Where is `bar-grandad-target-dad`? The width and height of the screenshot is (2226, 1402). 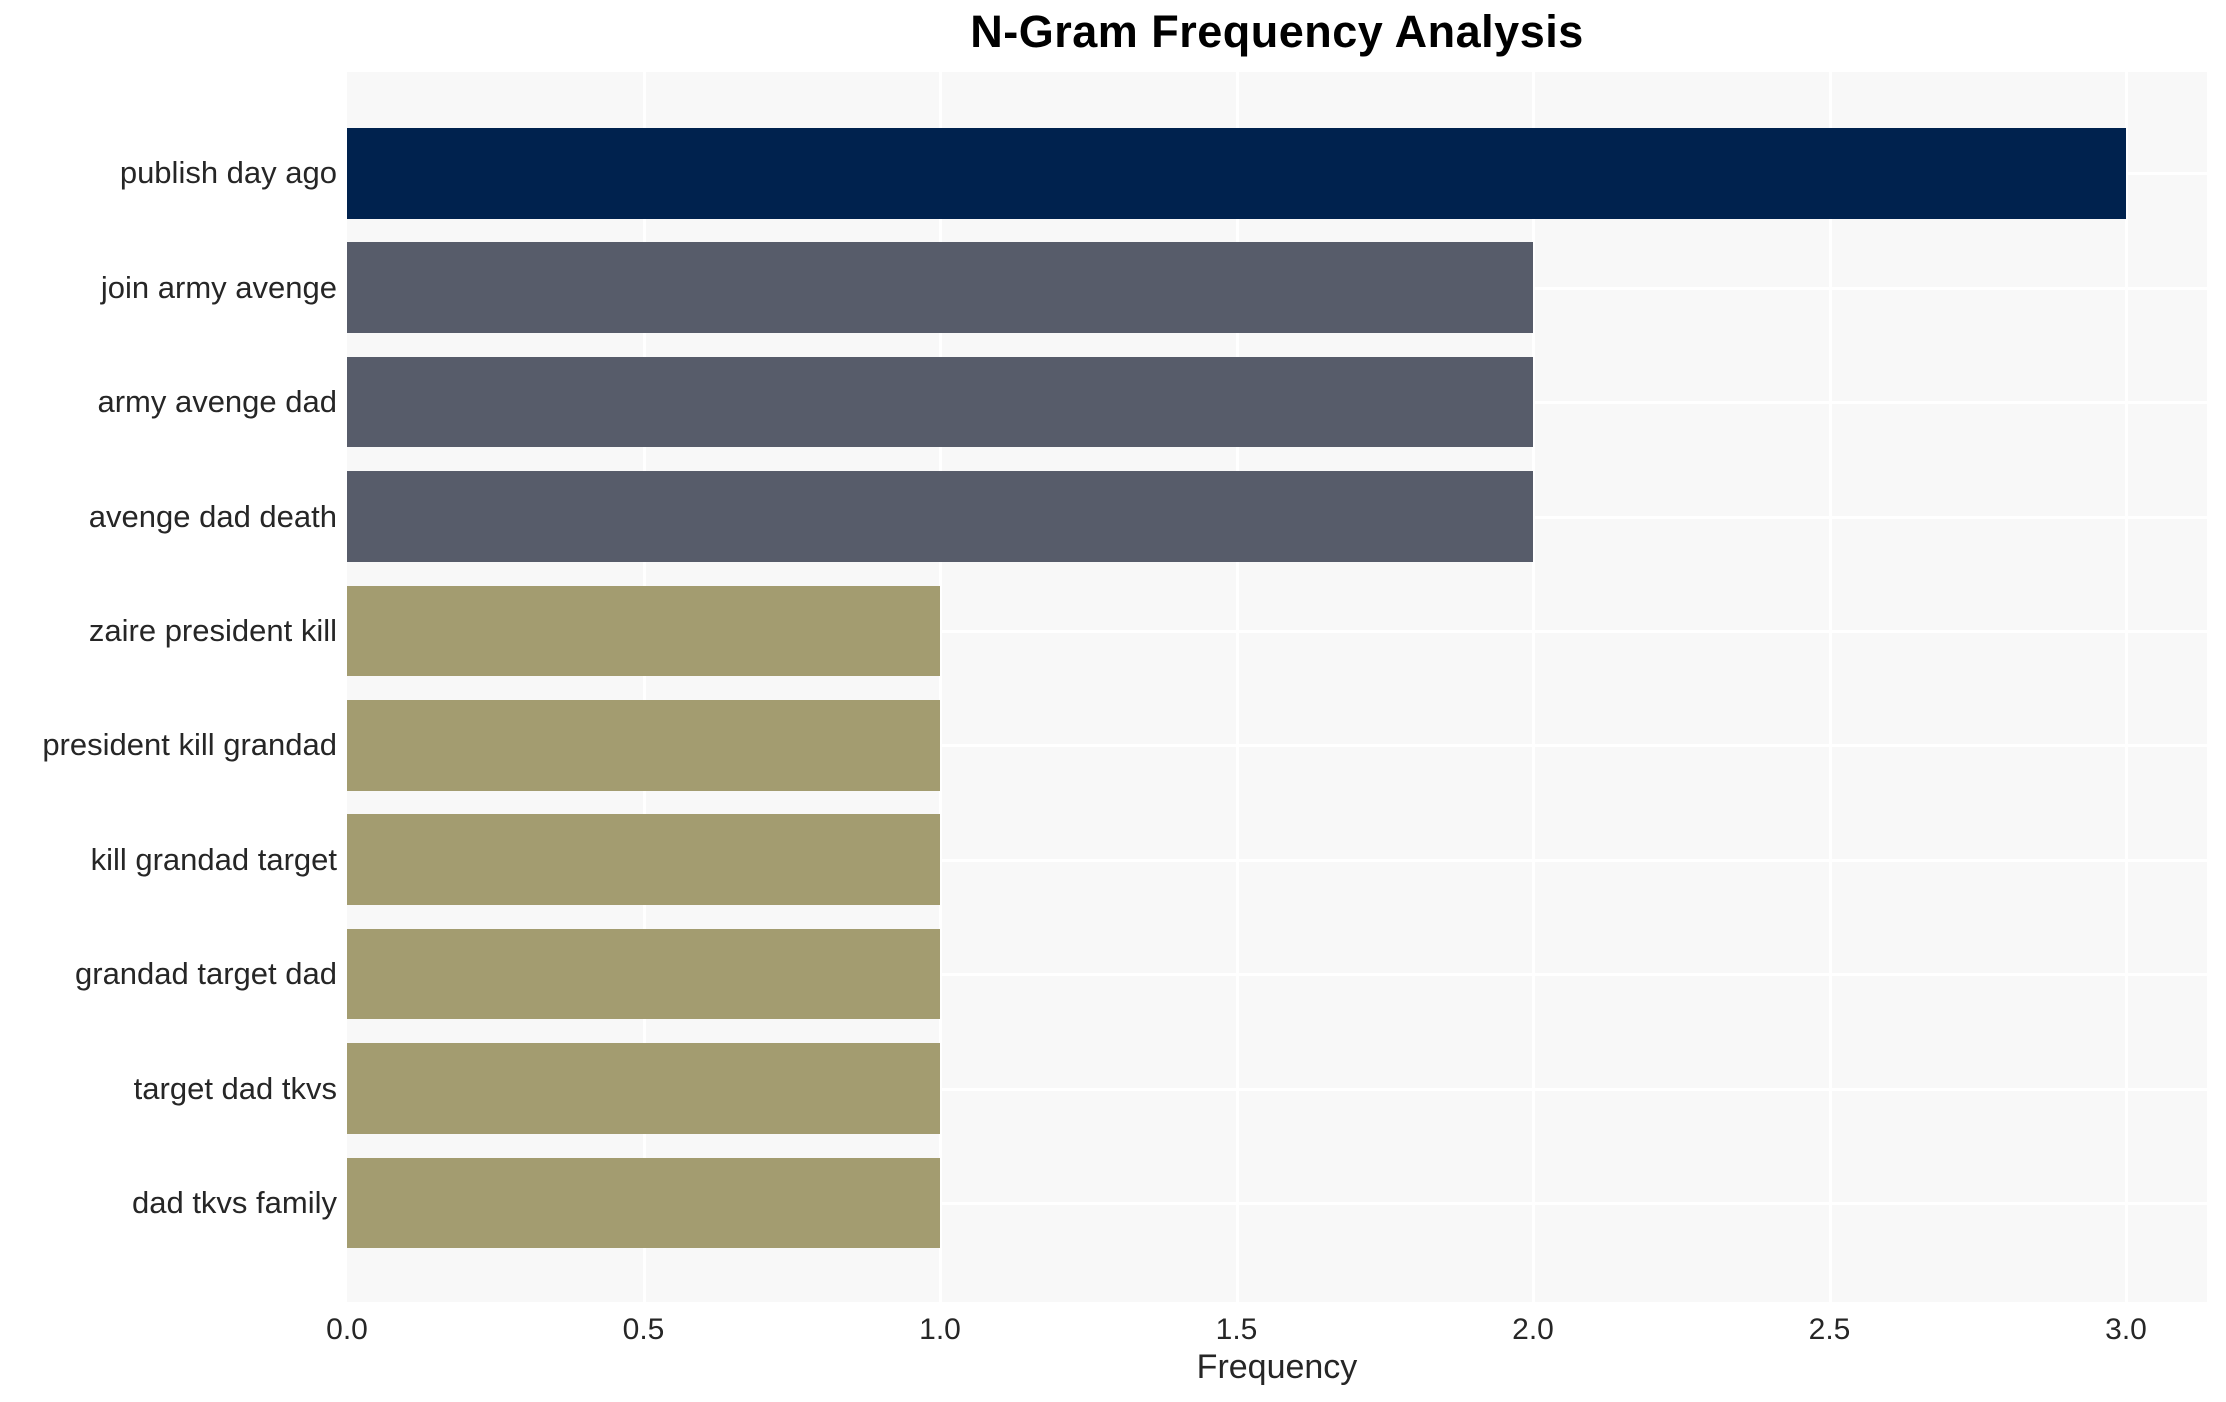 bar-grandad-target-dad is located at coordinates (643, 974).